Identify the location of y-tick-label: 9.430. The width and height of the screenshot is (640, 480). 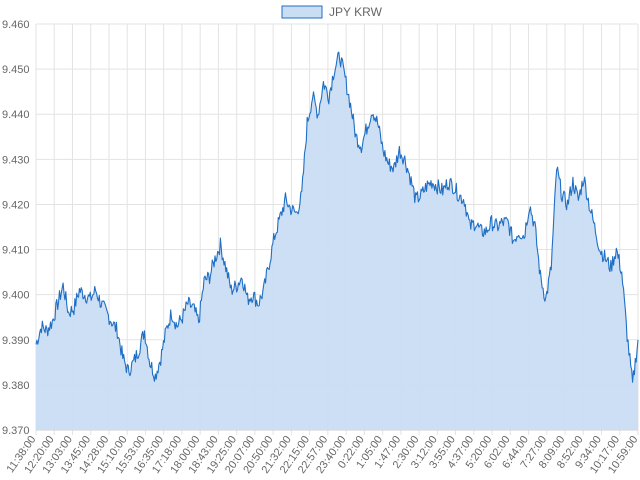
(16, 160).